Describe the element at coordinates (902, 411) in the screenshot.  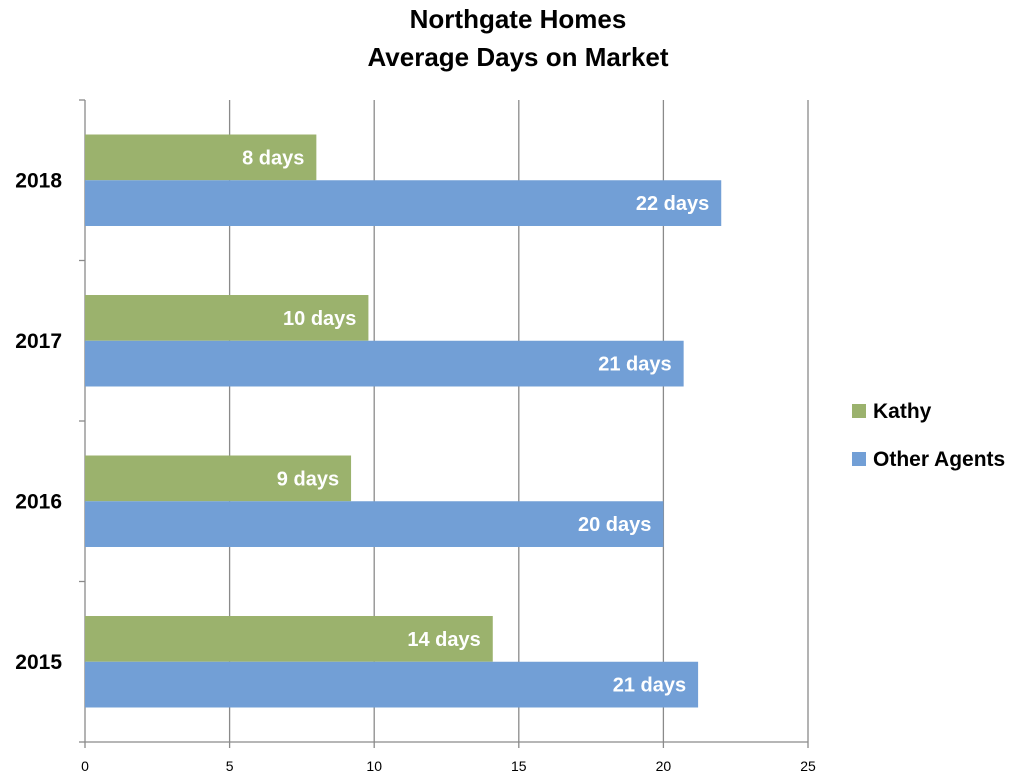
I see `legend-label: Kathy` at that location.